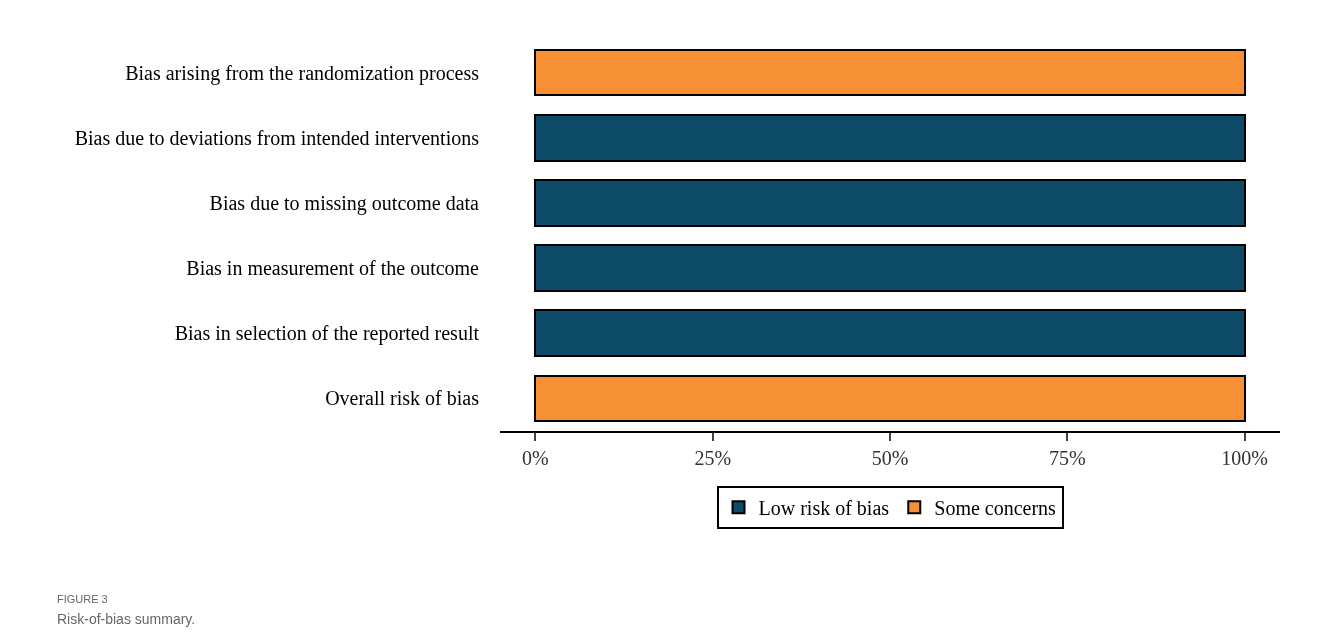 This screenshot has width=1320, height=641. What do you see at coordinates (890, 458) in the screenshot?
I see `x-tick-label: 50%` at bounding box center [890, 458].